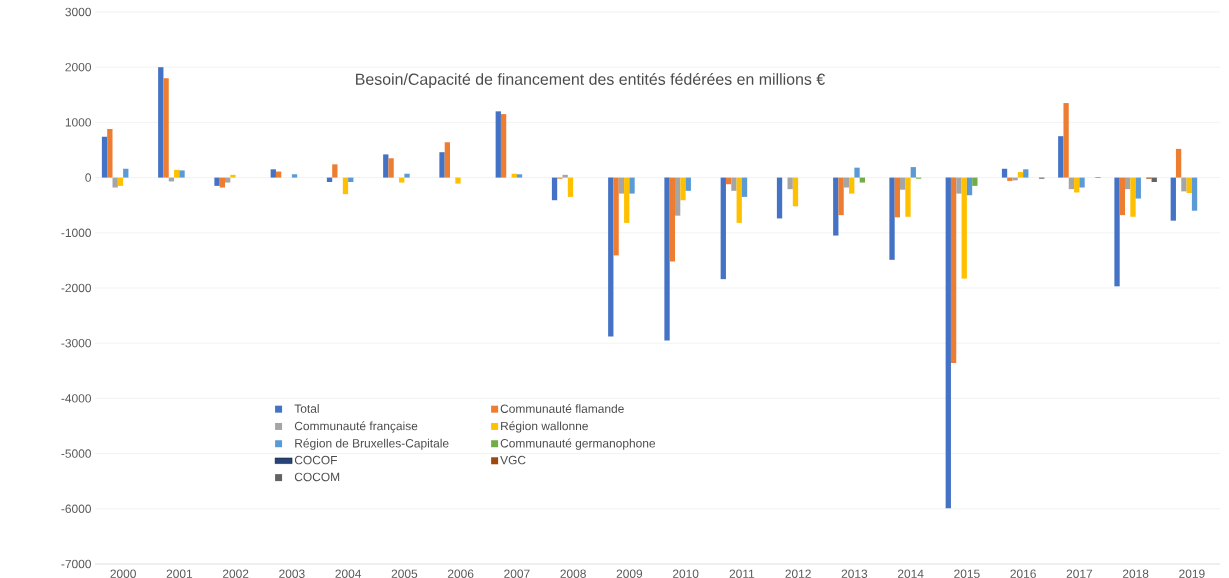 This screenshot has height=578, width=1229. I want to click on y-tick-label: -4000, so click(76, 398).